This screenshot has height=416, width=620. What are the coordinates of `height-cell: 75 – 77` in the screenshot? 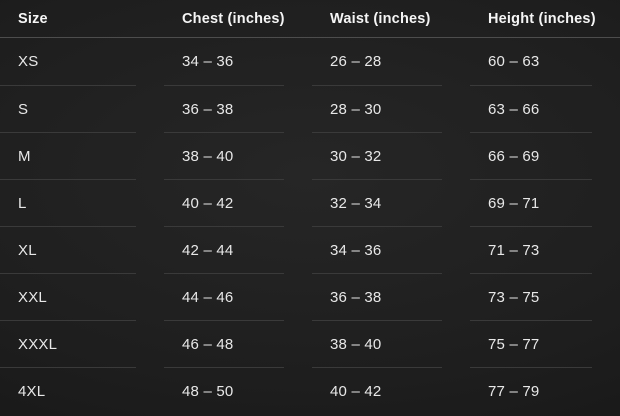 It's located at (531, 343).